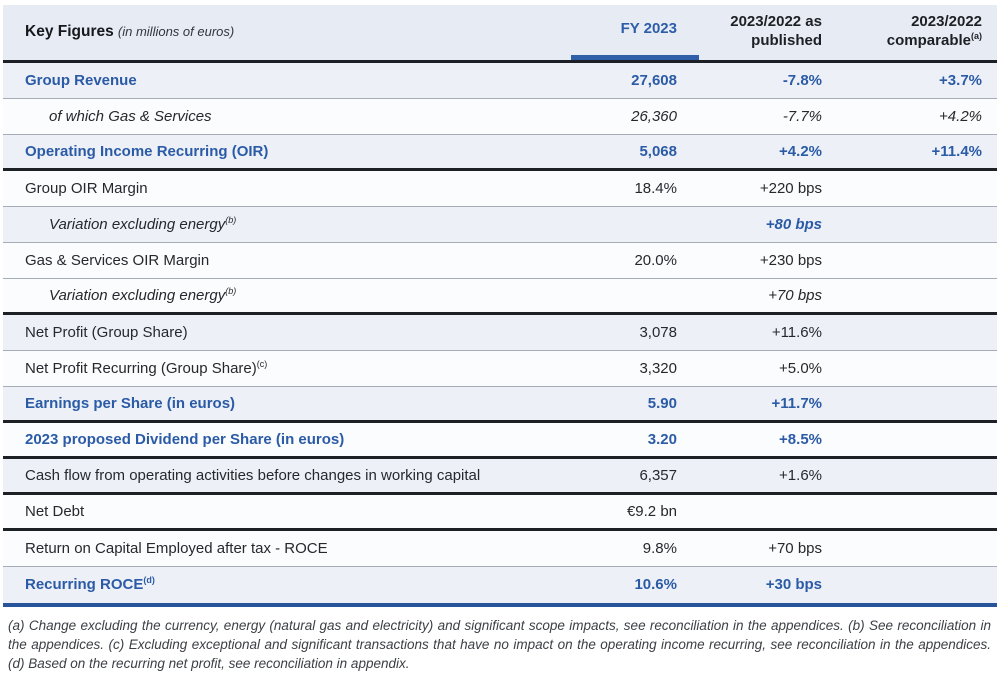 The image size is (1000, 677). I want to click on footnote-ref: (d), so click(149, 580).